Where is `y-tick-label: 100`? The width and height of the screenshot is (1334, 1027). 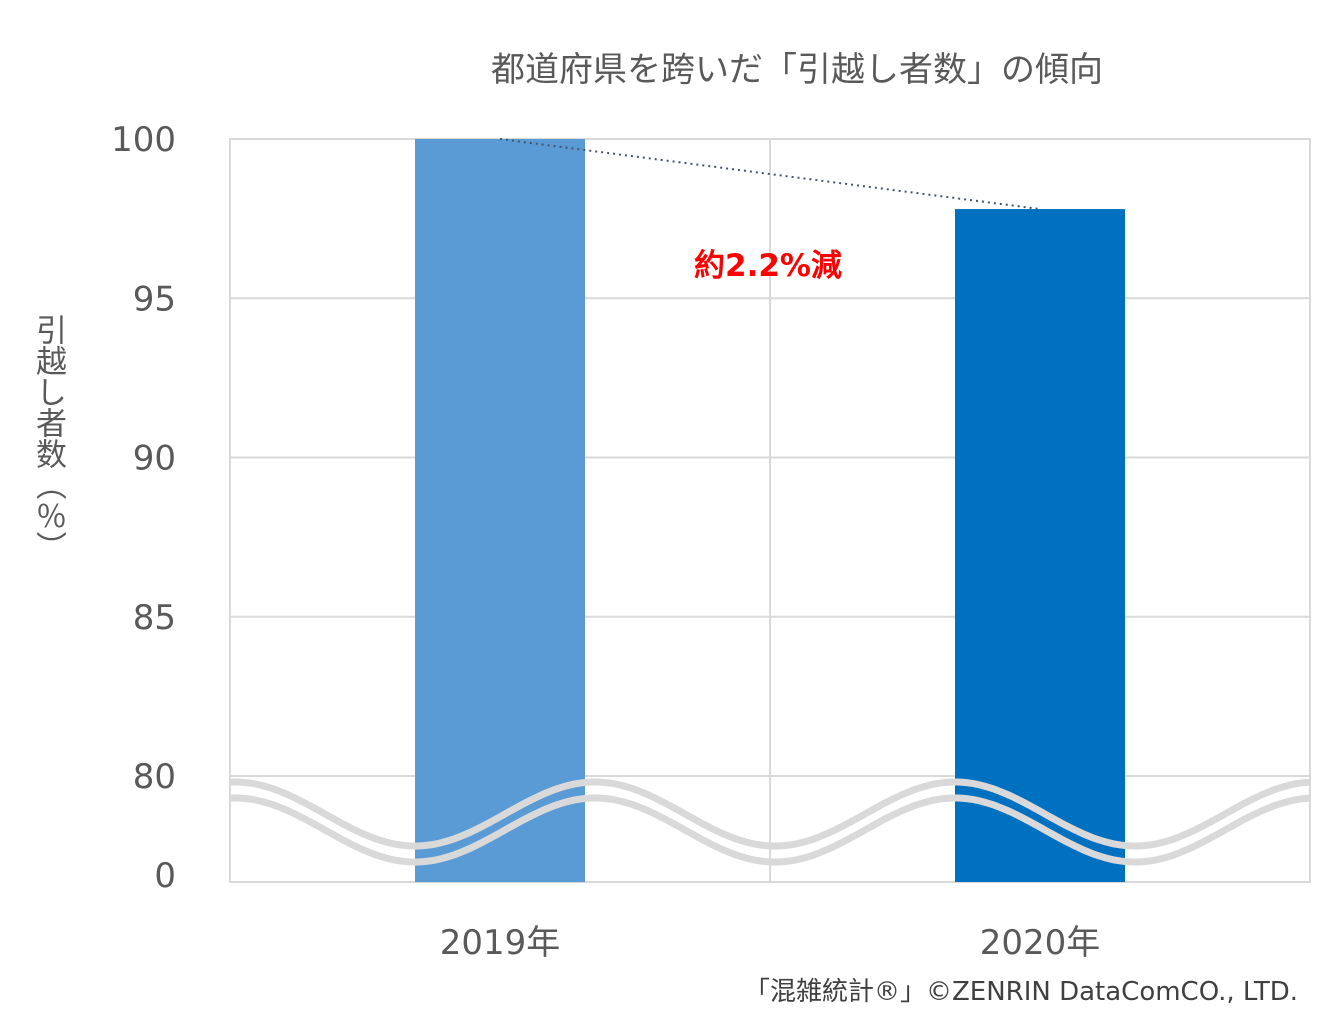
y-tick-label: 100 is located at coordinates (143, 140).